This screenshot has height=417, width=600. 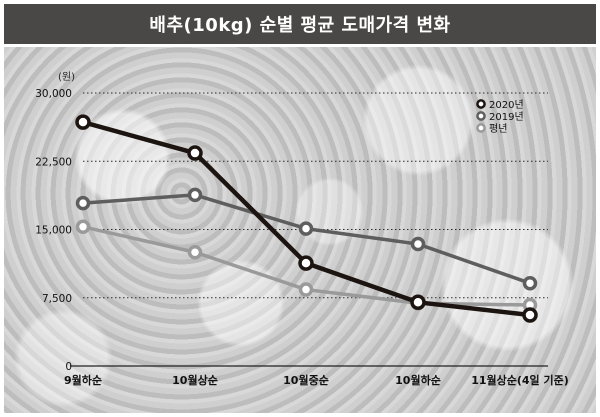 What do you see at coordinates (66, 77) in the screenshot?
I see `y-unit-label: (원)` at bounding box center [66, 77].